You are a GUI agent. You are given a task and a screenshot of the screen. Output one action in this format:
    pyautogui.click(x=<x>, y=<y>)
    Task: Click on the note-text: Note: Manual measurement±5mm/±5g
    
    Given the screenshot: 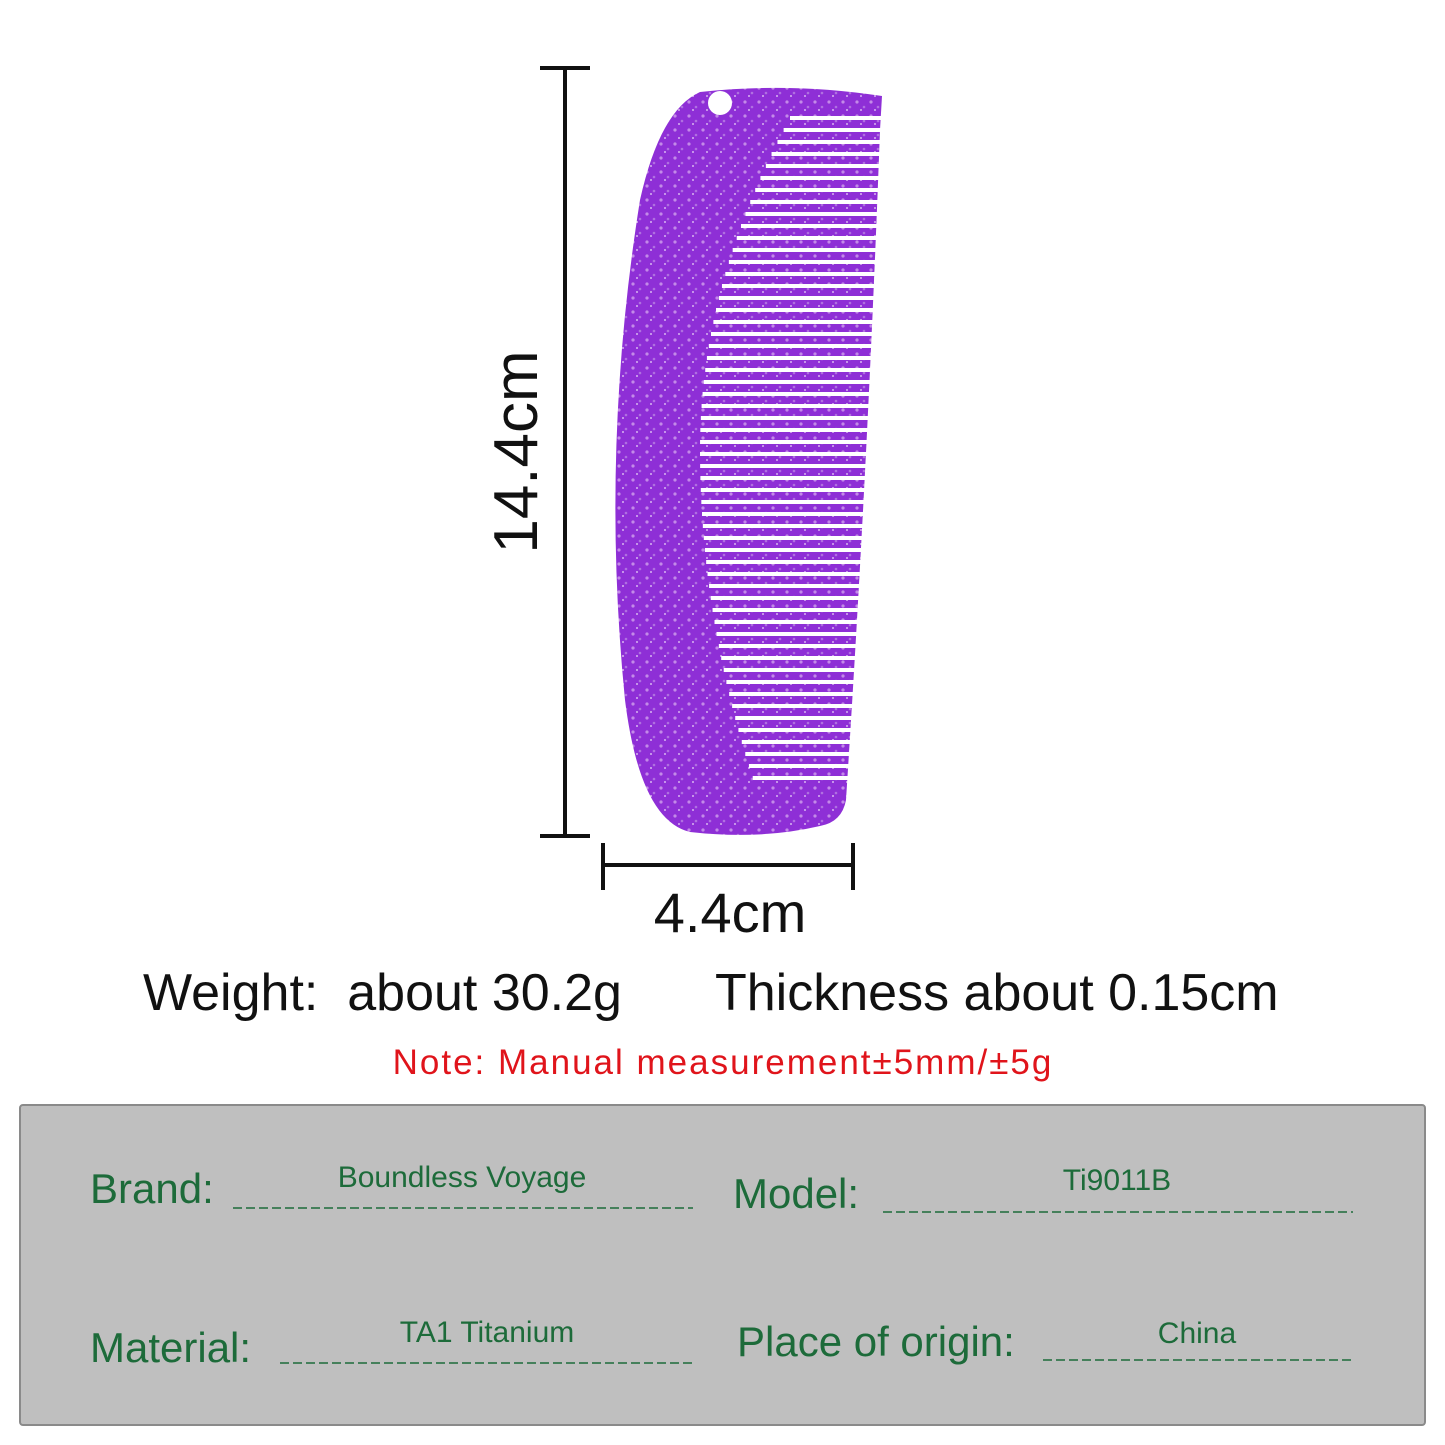 What is the action you would take?
    pyautogui.click(x=723, y=1062)
    